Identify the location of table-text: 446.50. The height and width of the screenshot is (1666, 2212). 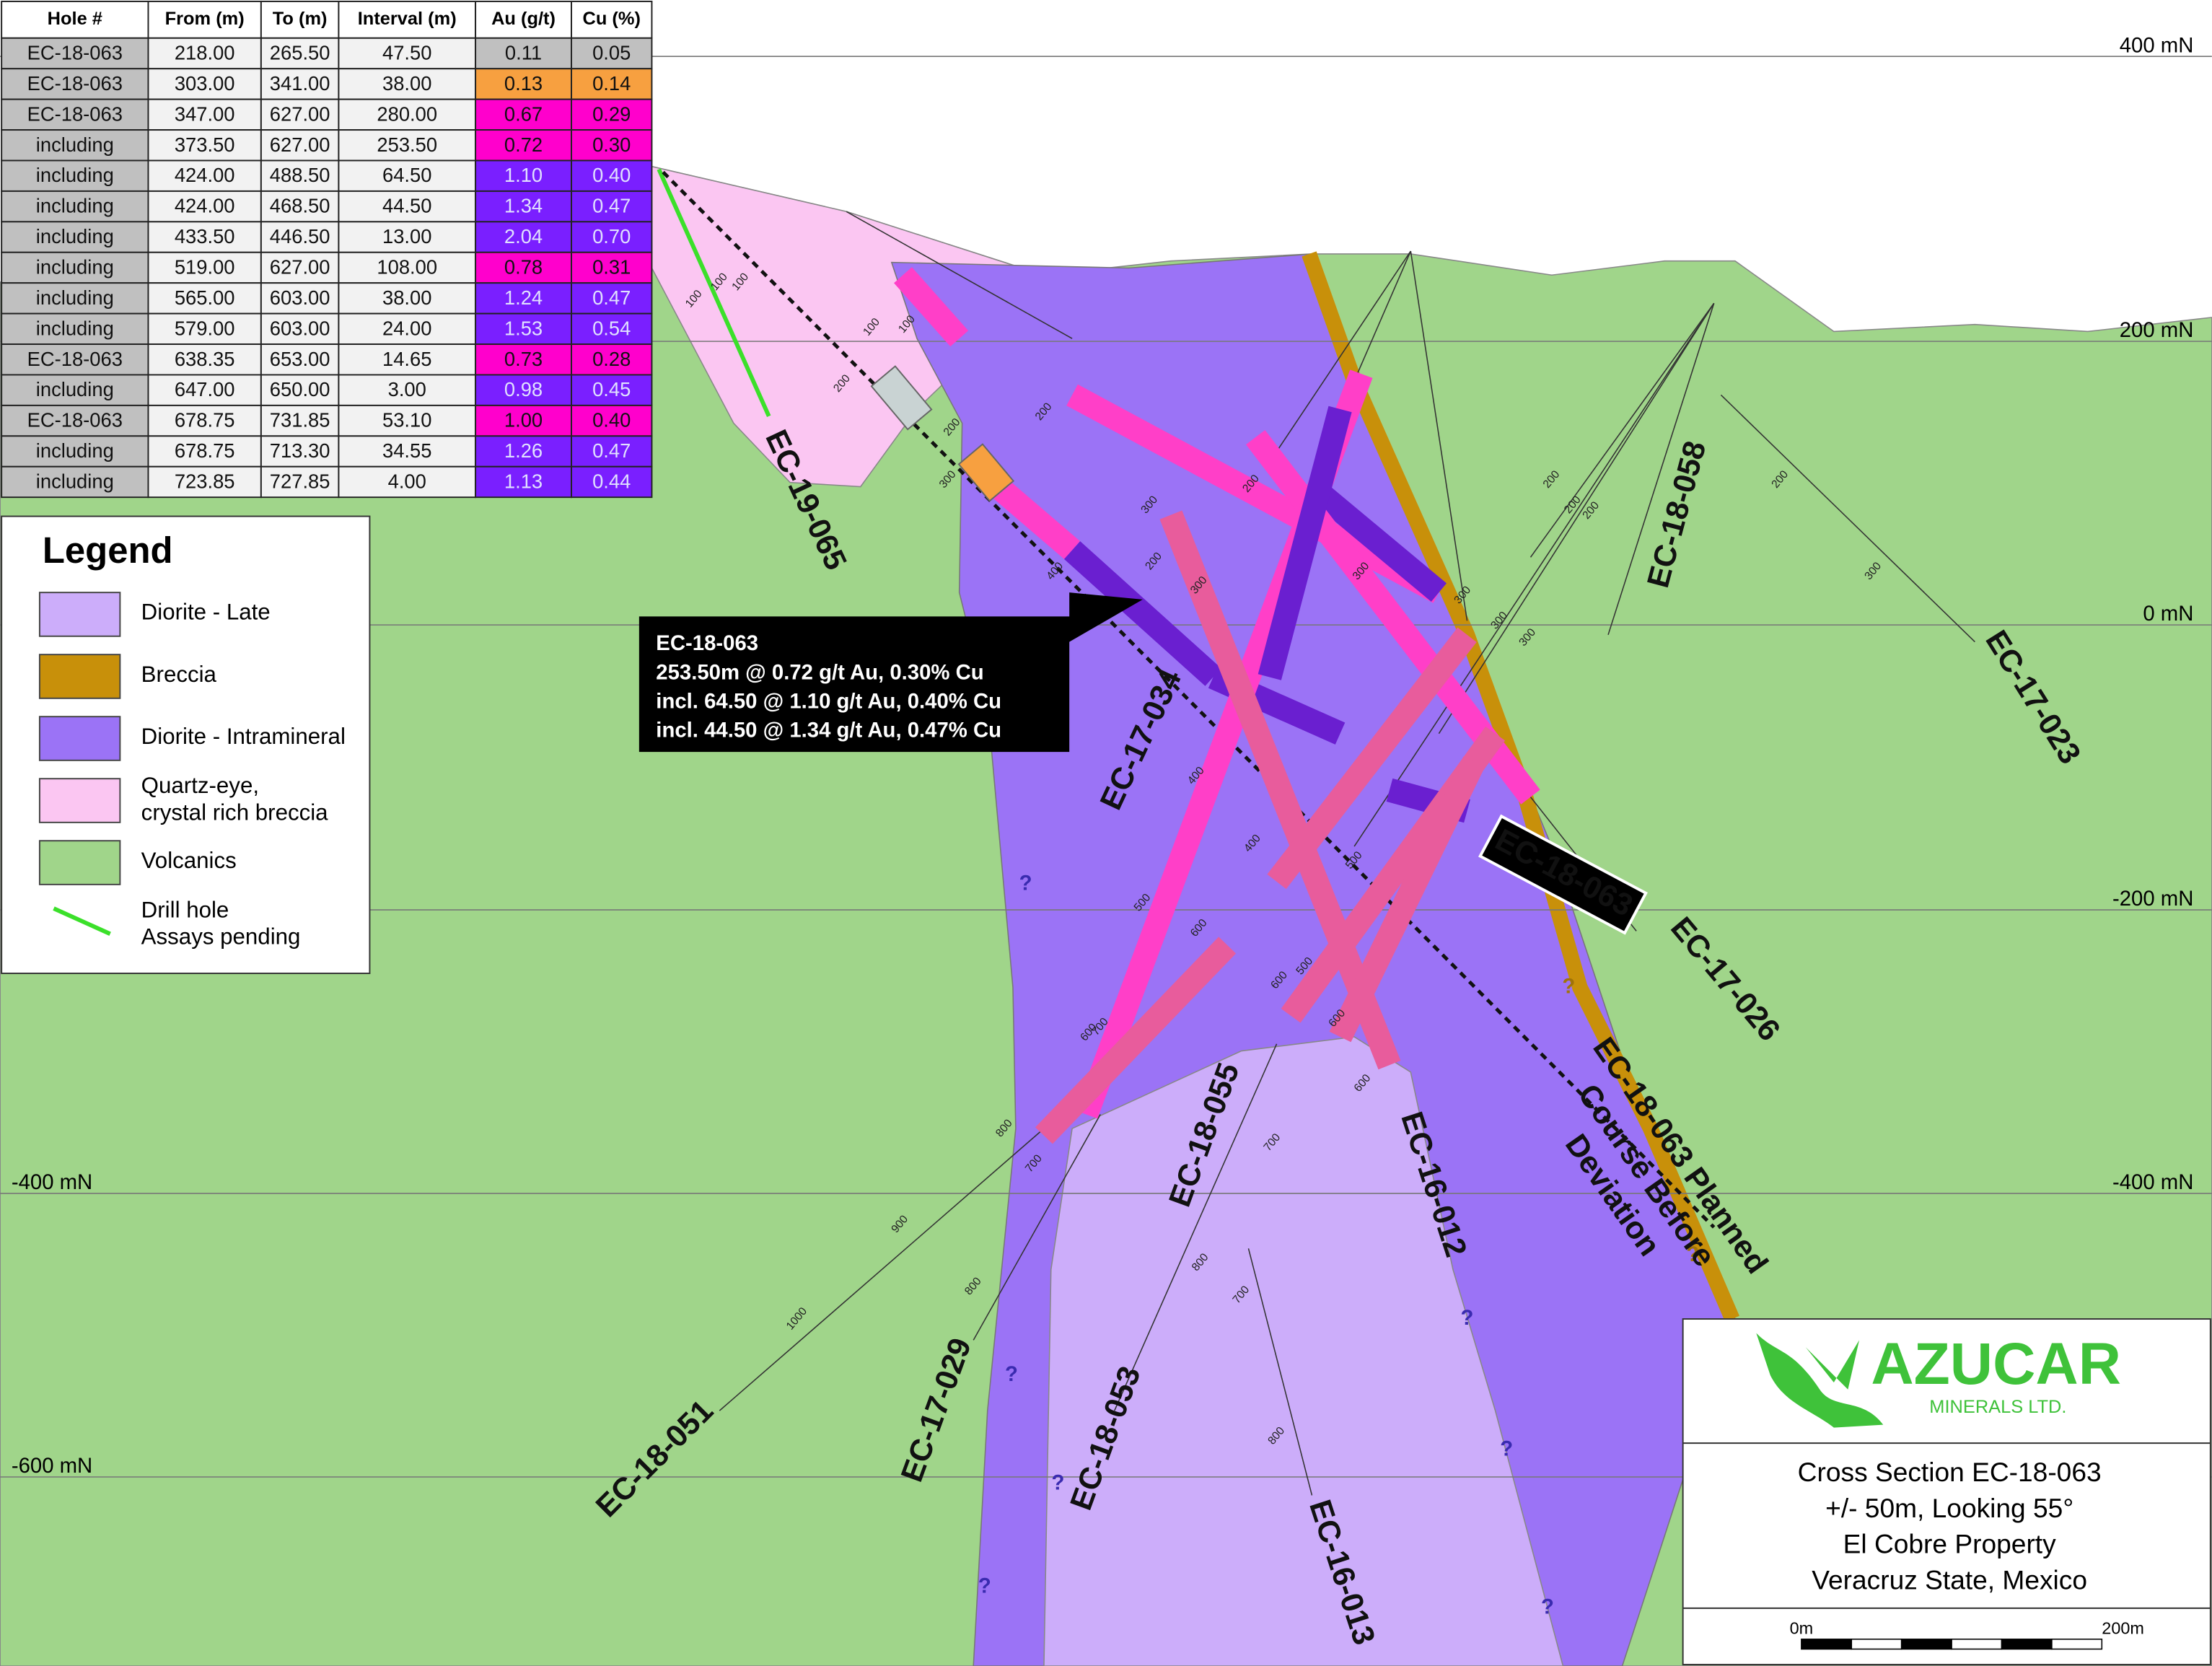
(300, 236).